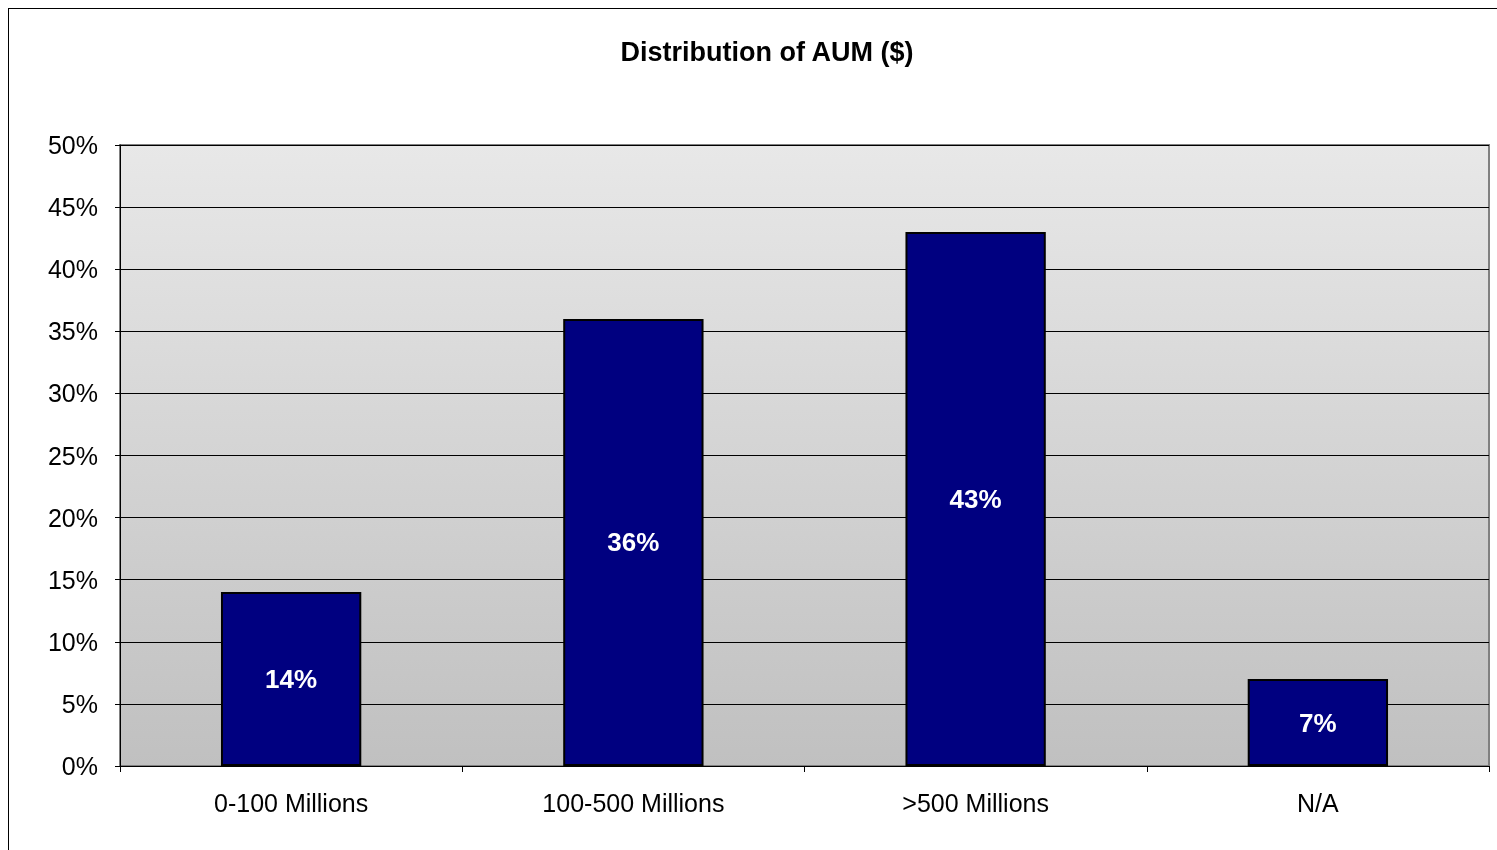  I want to click on data-label: 36%, so click(633, 542).